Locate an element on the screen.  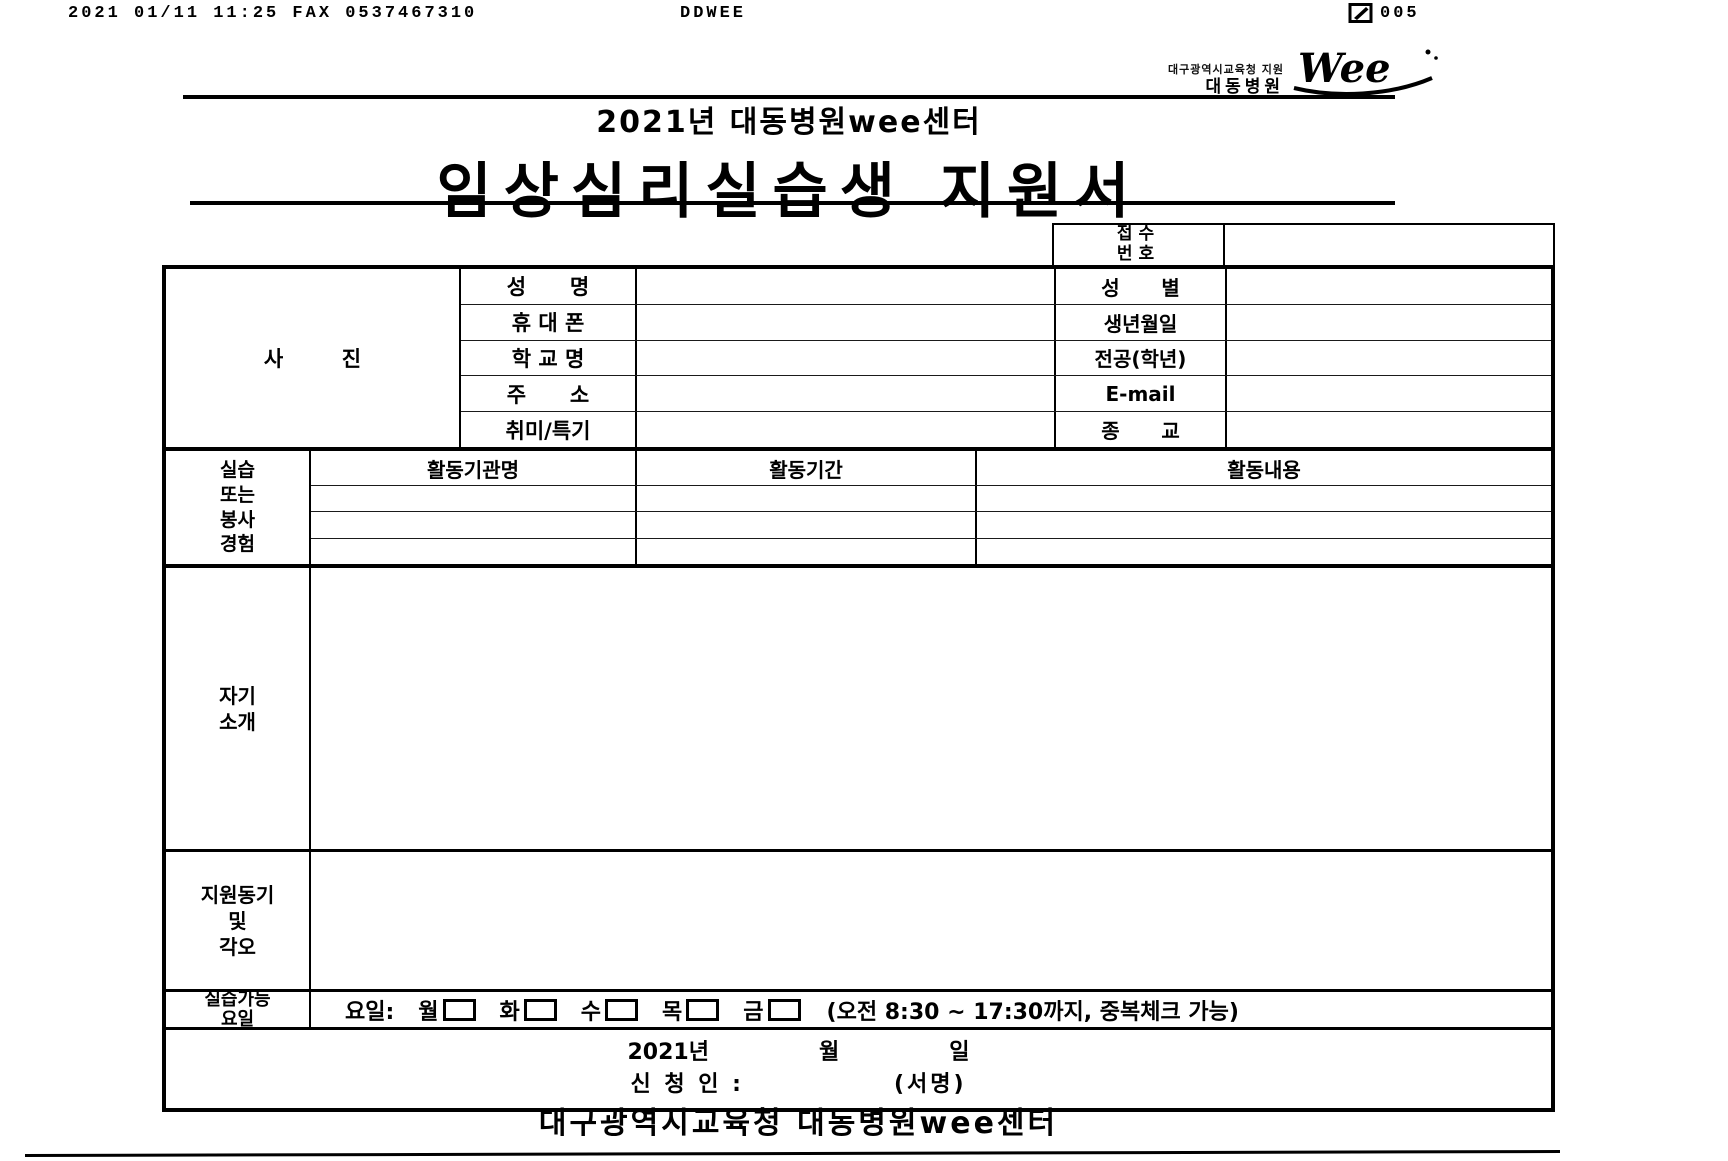
available-days-row: 요일: 월 화 수 목 금 is located at coordinates (931, 1009).